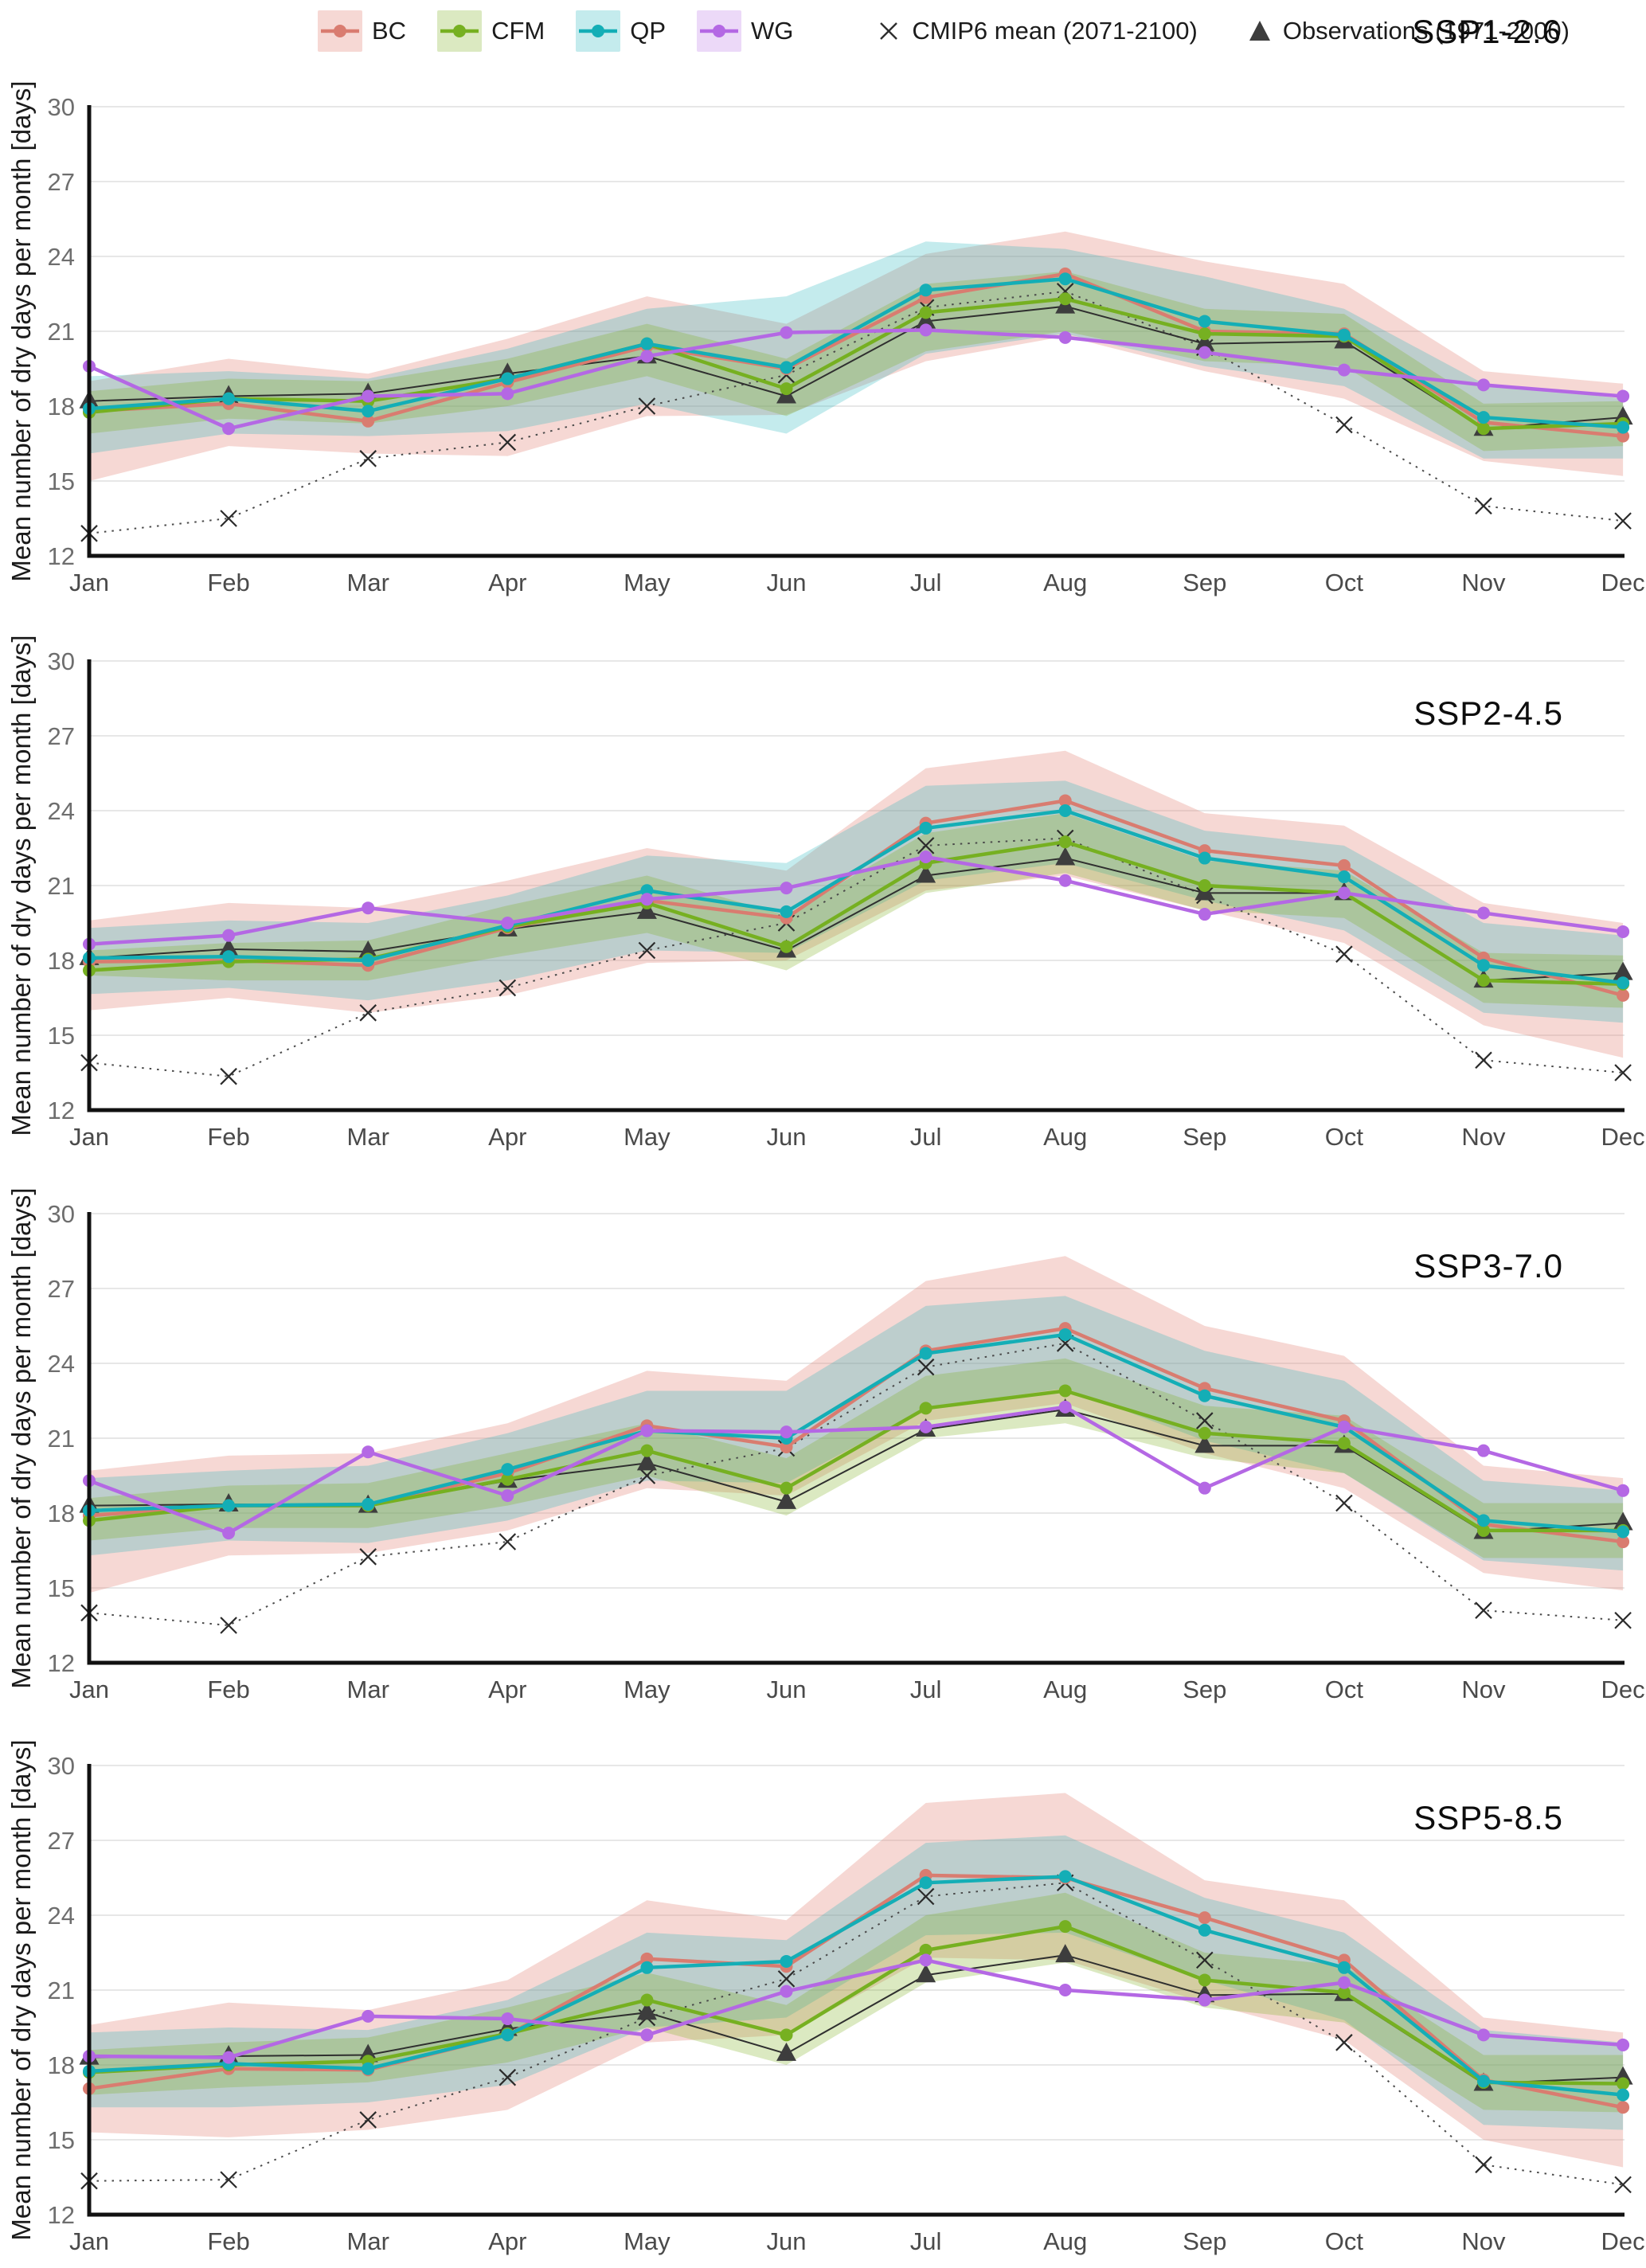  I want to click on x-tick-label-jul: Jul, so click(926, 1689).